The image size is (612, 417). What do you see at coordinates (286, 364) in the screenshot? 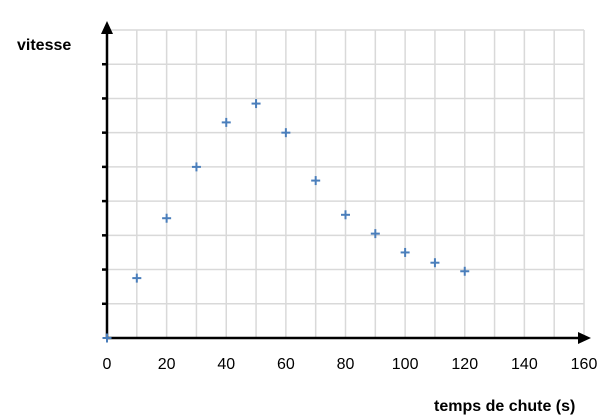
I see `x-tick-label: 60` at bounding box center [286, 364].